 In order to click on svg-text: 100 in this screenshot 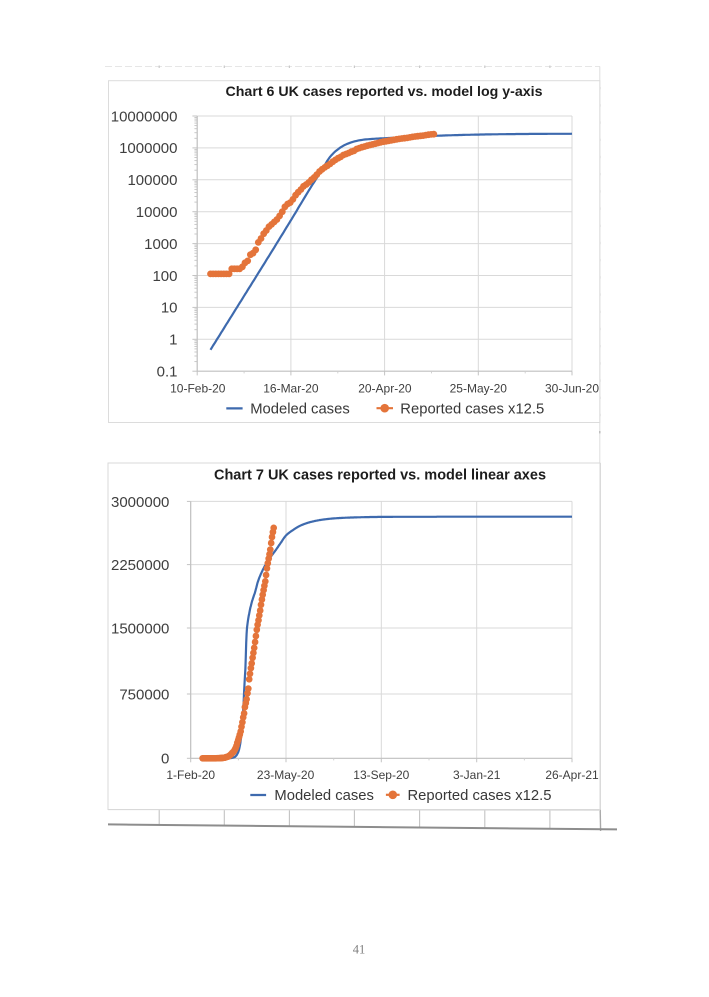, I will do `click(164, 276)`.